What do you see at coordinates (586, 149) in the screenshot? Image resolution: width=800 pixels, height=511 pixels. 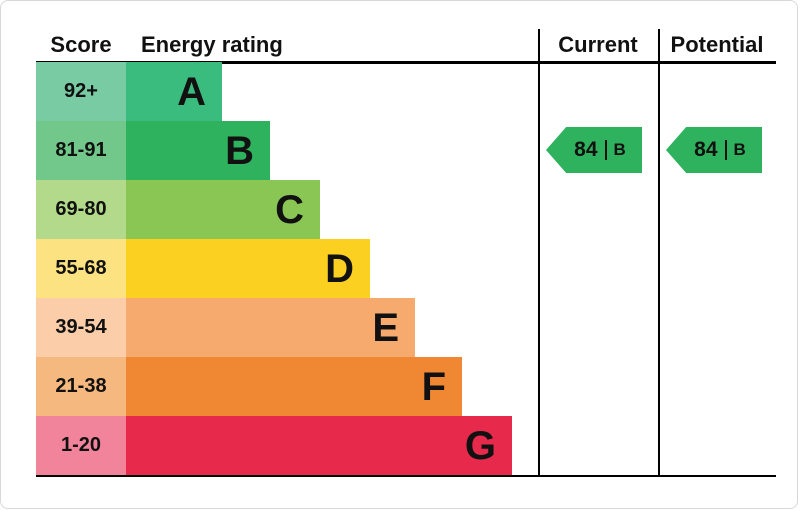 I see `current-rating-value: 84` at bounding box center [586, 149].